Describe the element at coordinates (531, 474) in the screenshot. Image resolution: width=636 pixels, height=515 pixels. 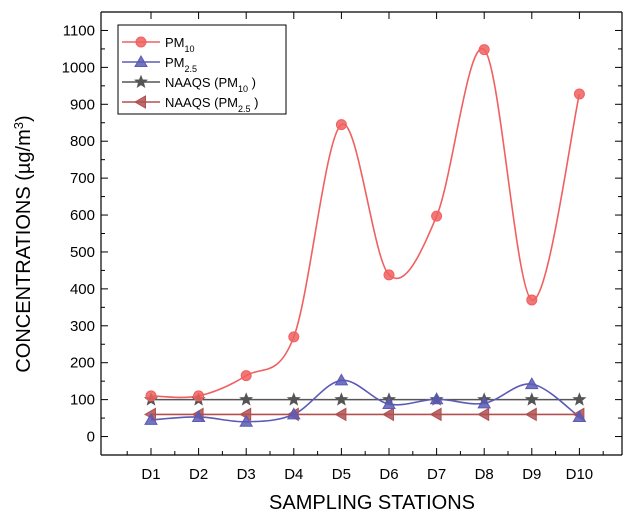
I see `x-tick-label: D9` at that location.